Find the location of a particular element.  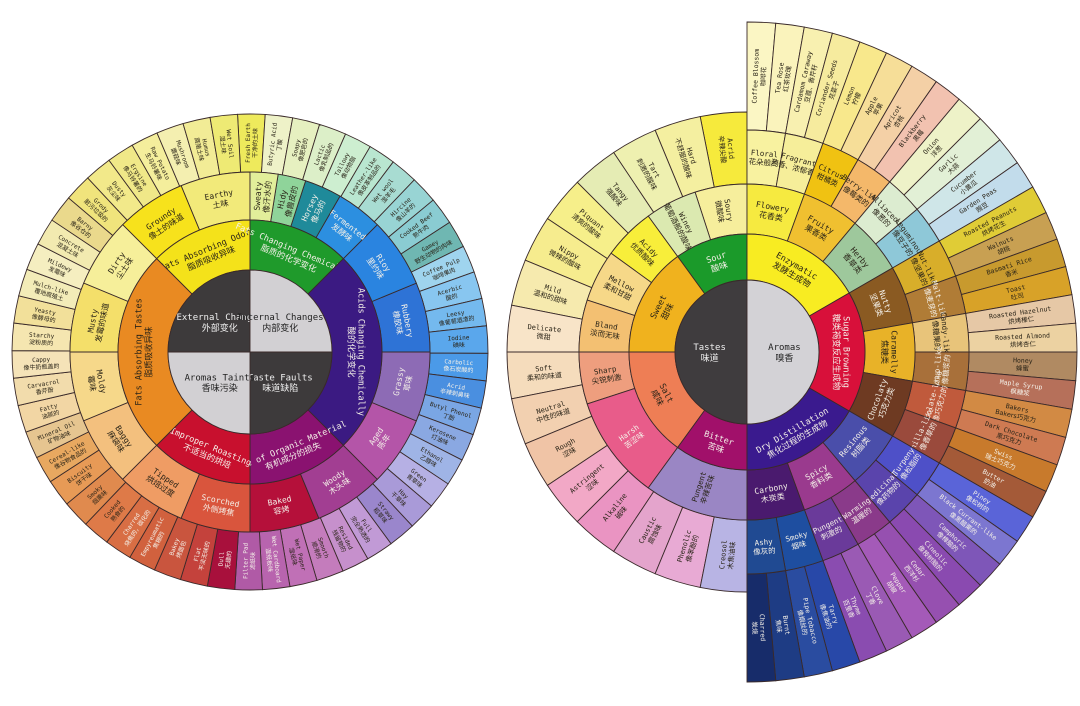

segment-floral: Floral花朵般的 is located at coordinates (766, 158).